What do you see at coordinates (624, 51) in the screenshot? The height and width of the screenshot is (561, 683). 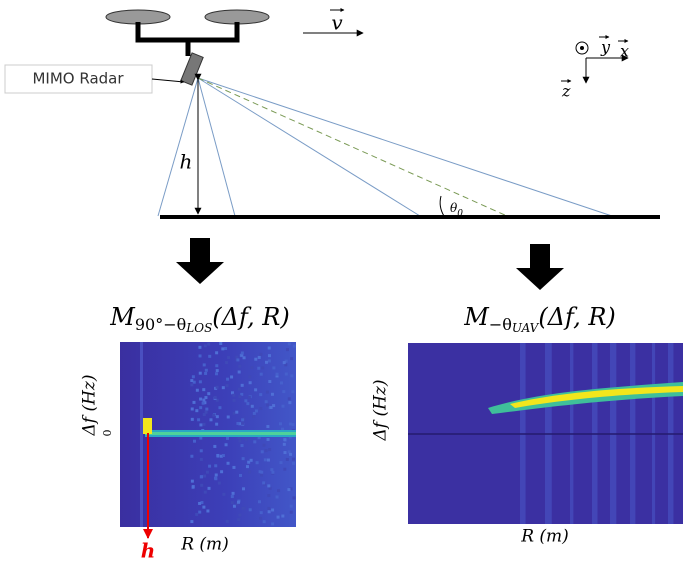 I see `axis-x: x` at bounding box center [624, 51].